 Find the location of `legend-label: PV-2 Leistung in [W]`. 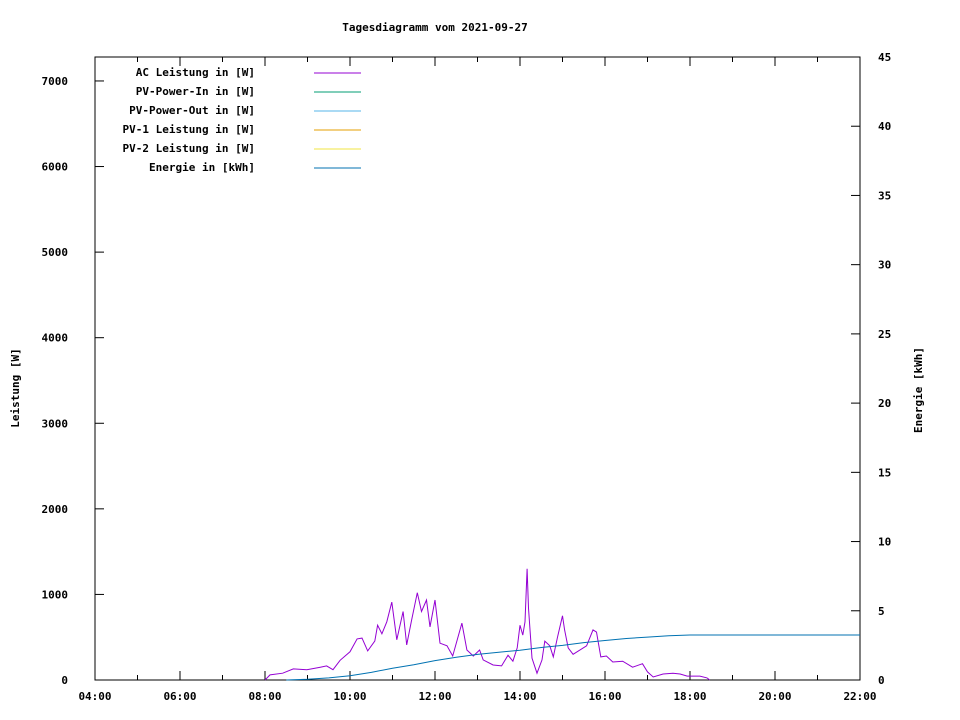

legend-label: PV-2 Leistung in [W] is located at coordinates (189, 148).